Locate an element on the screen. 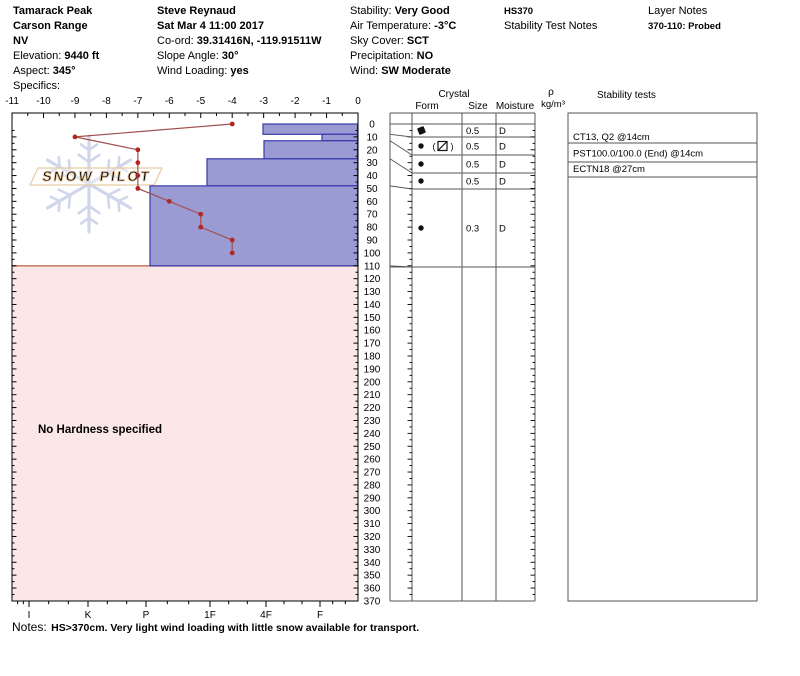  hardness-tick-label: P is located at coordinates (146, 615).